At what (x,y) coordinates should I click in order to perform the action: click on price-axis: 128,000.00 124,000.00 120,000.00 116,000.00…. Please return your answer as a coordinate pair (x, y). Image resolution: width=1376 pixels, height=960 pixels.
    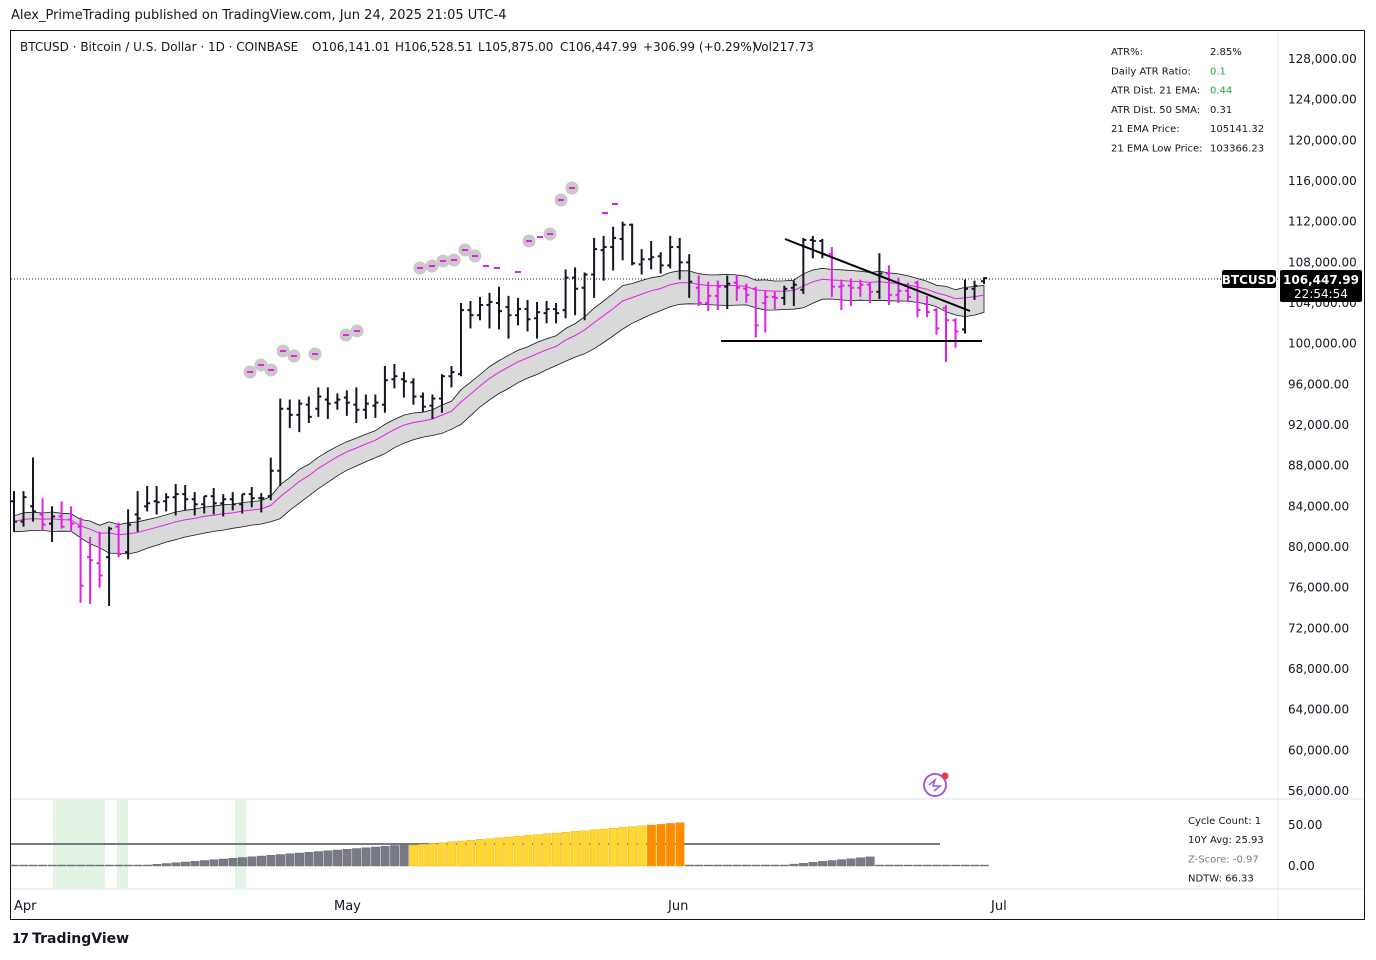
    Looking at the image, I should click on (1322, 425).